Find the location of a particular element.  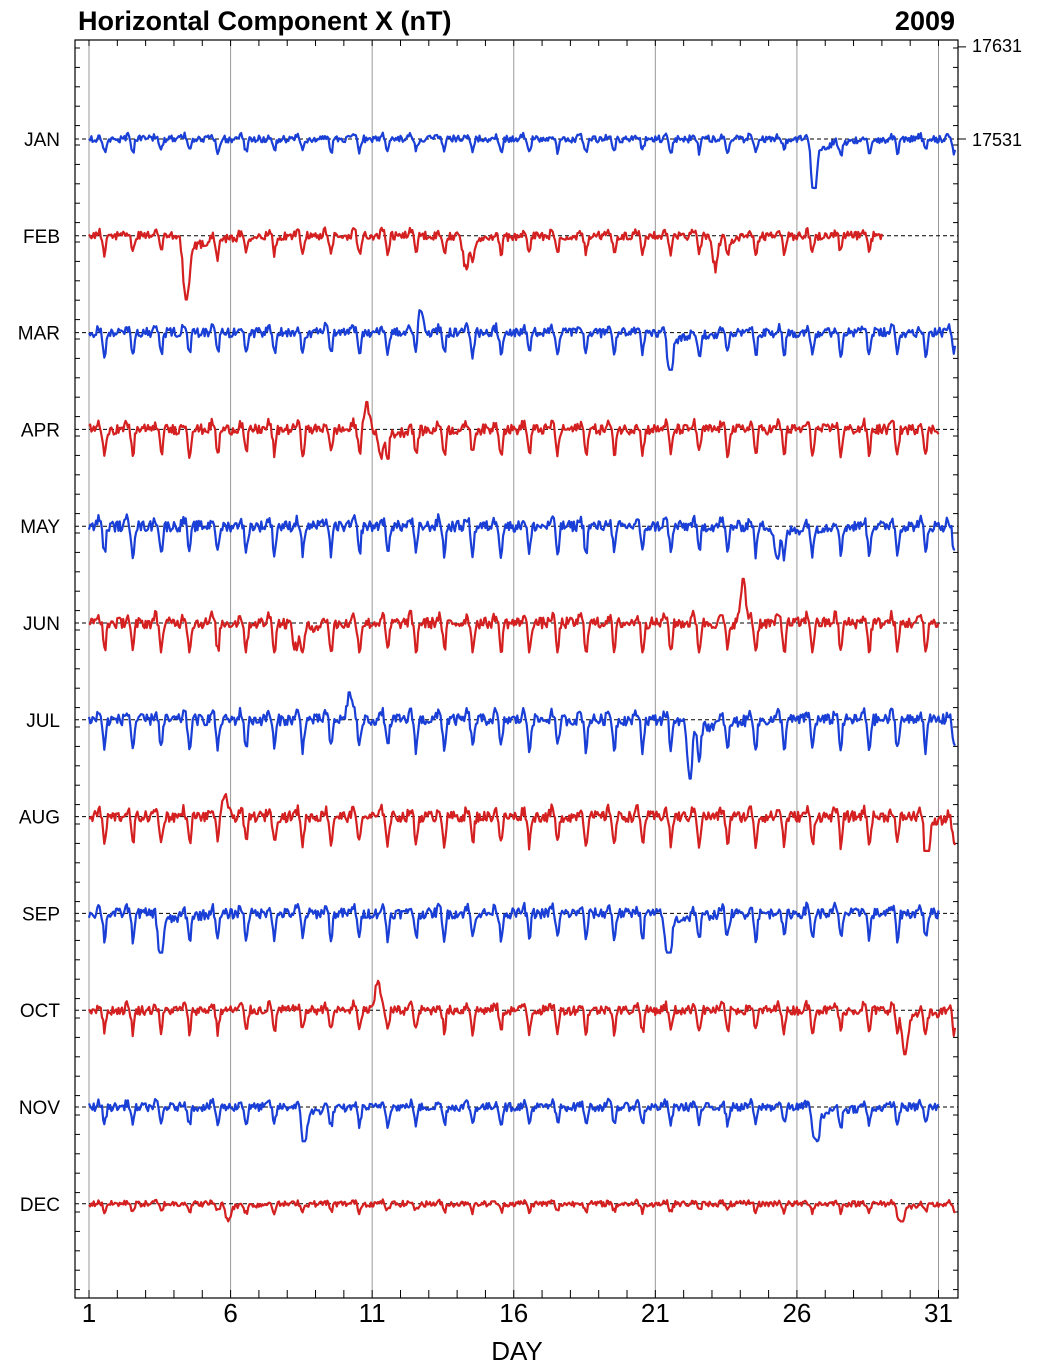

month-label-dec: DEC is located at coordinates (40, 1205).